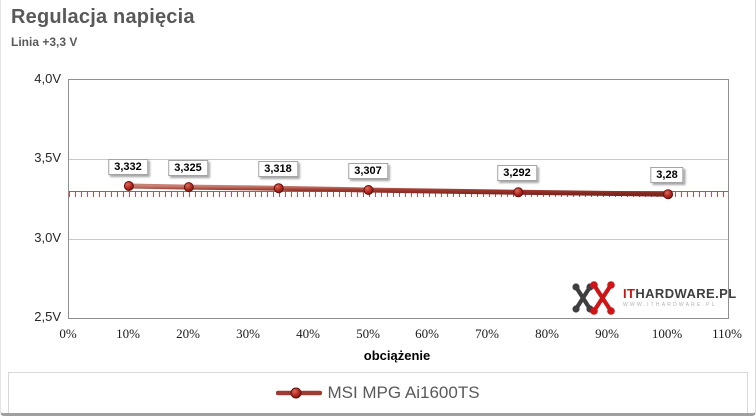 The image size is (756, 416). Describe the element at coordinates (47, 78) in the screenshot. I see `y-axis-tick-label: 4,0V` at that location.